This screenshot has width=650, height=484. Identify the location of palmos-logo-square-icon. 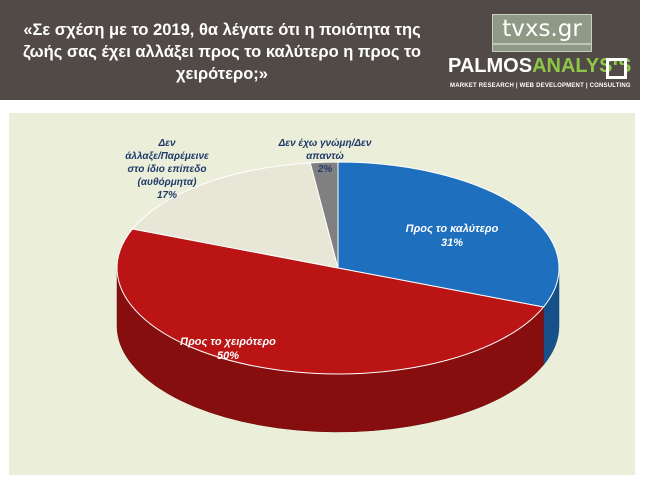
(616, 68).